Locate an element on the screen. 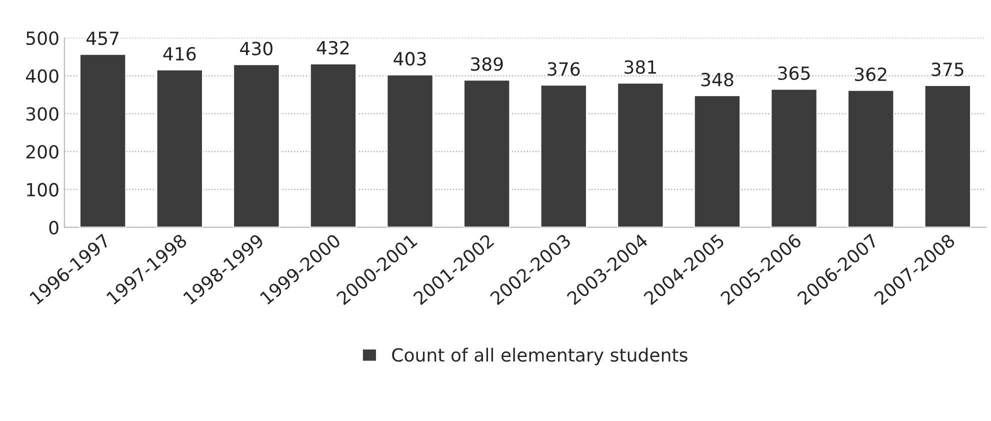 The width and height of the screenshot is (991, 421). y-tick-label: 500 is located at coordinates (42, 38).